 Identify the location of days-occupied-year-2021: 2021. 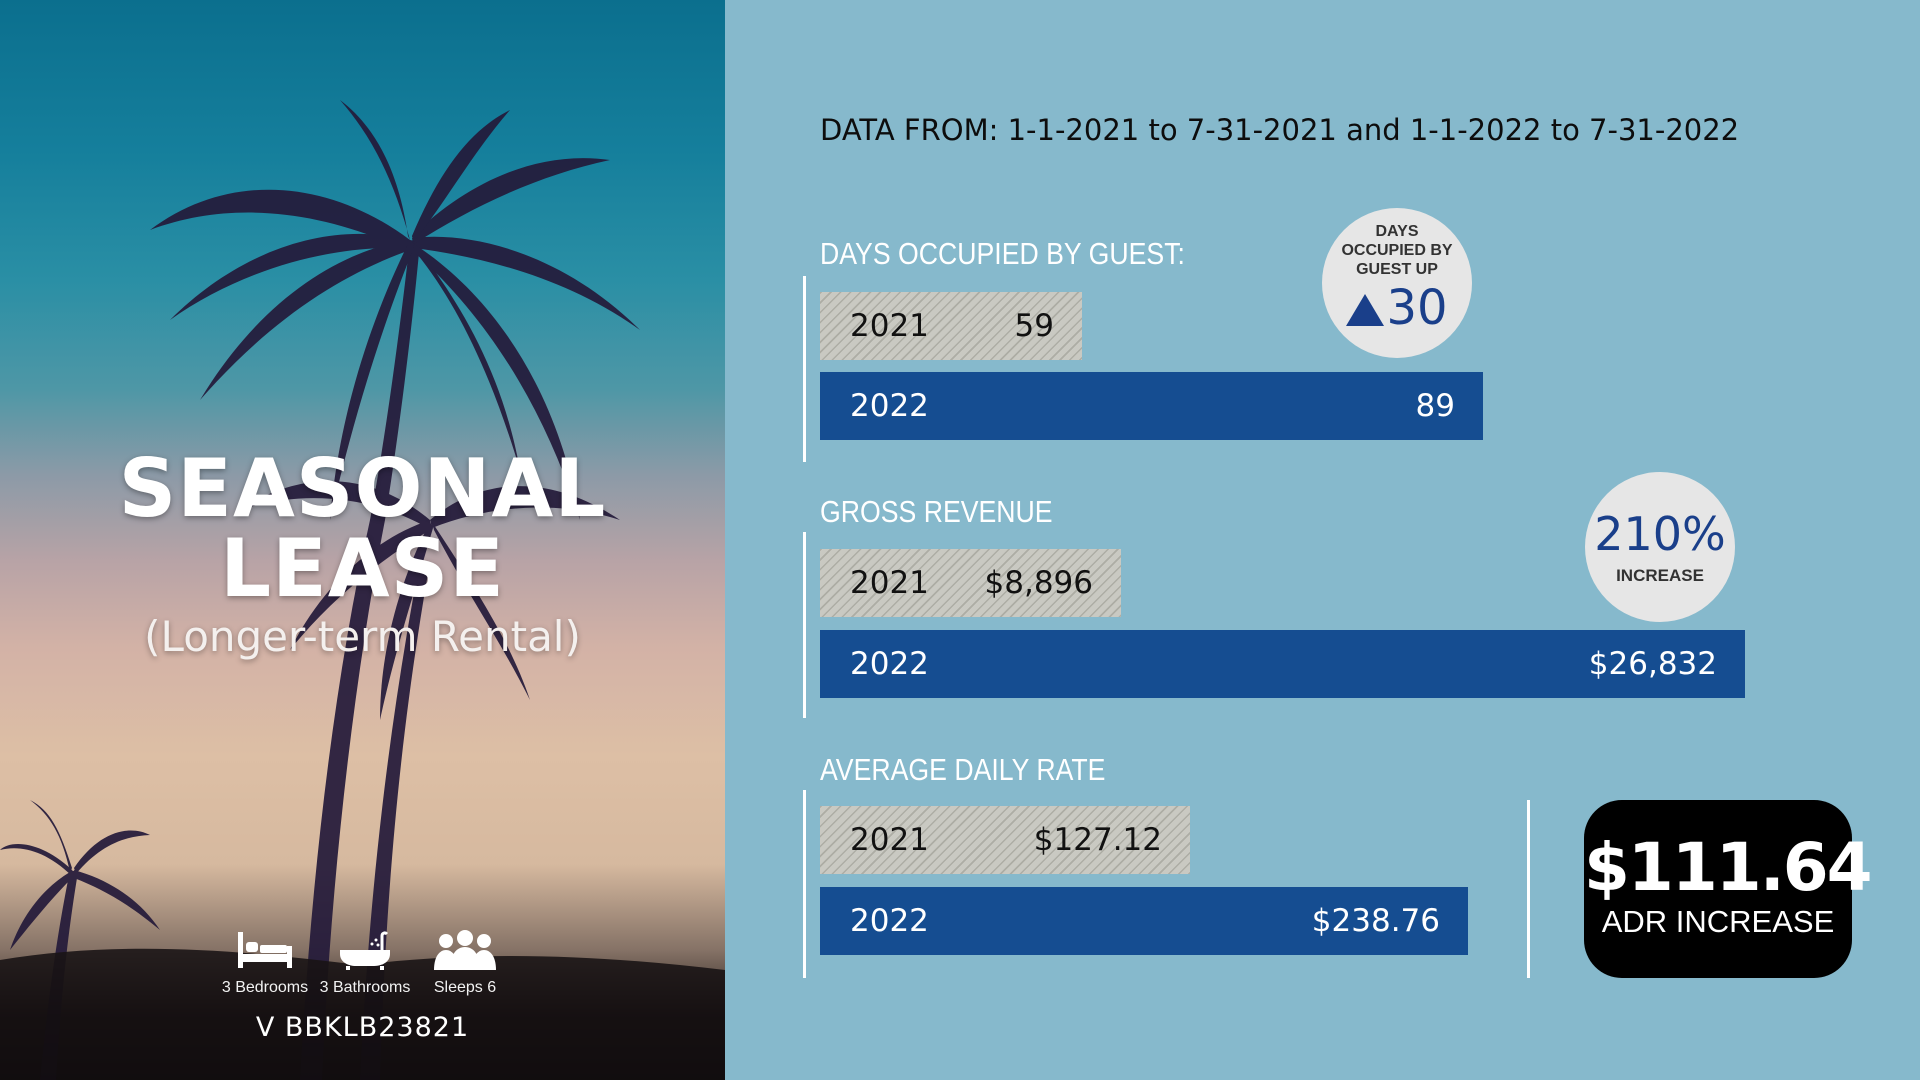
(889, 326).